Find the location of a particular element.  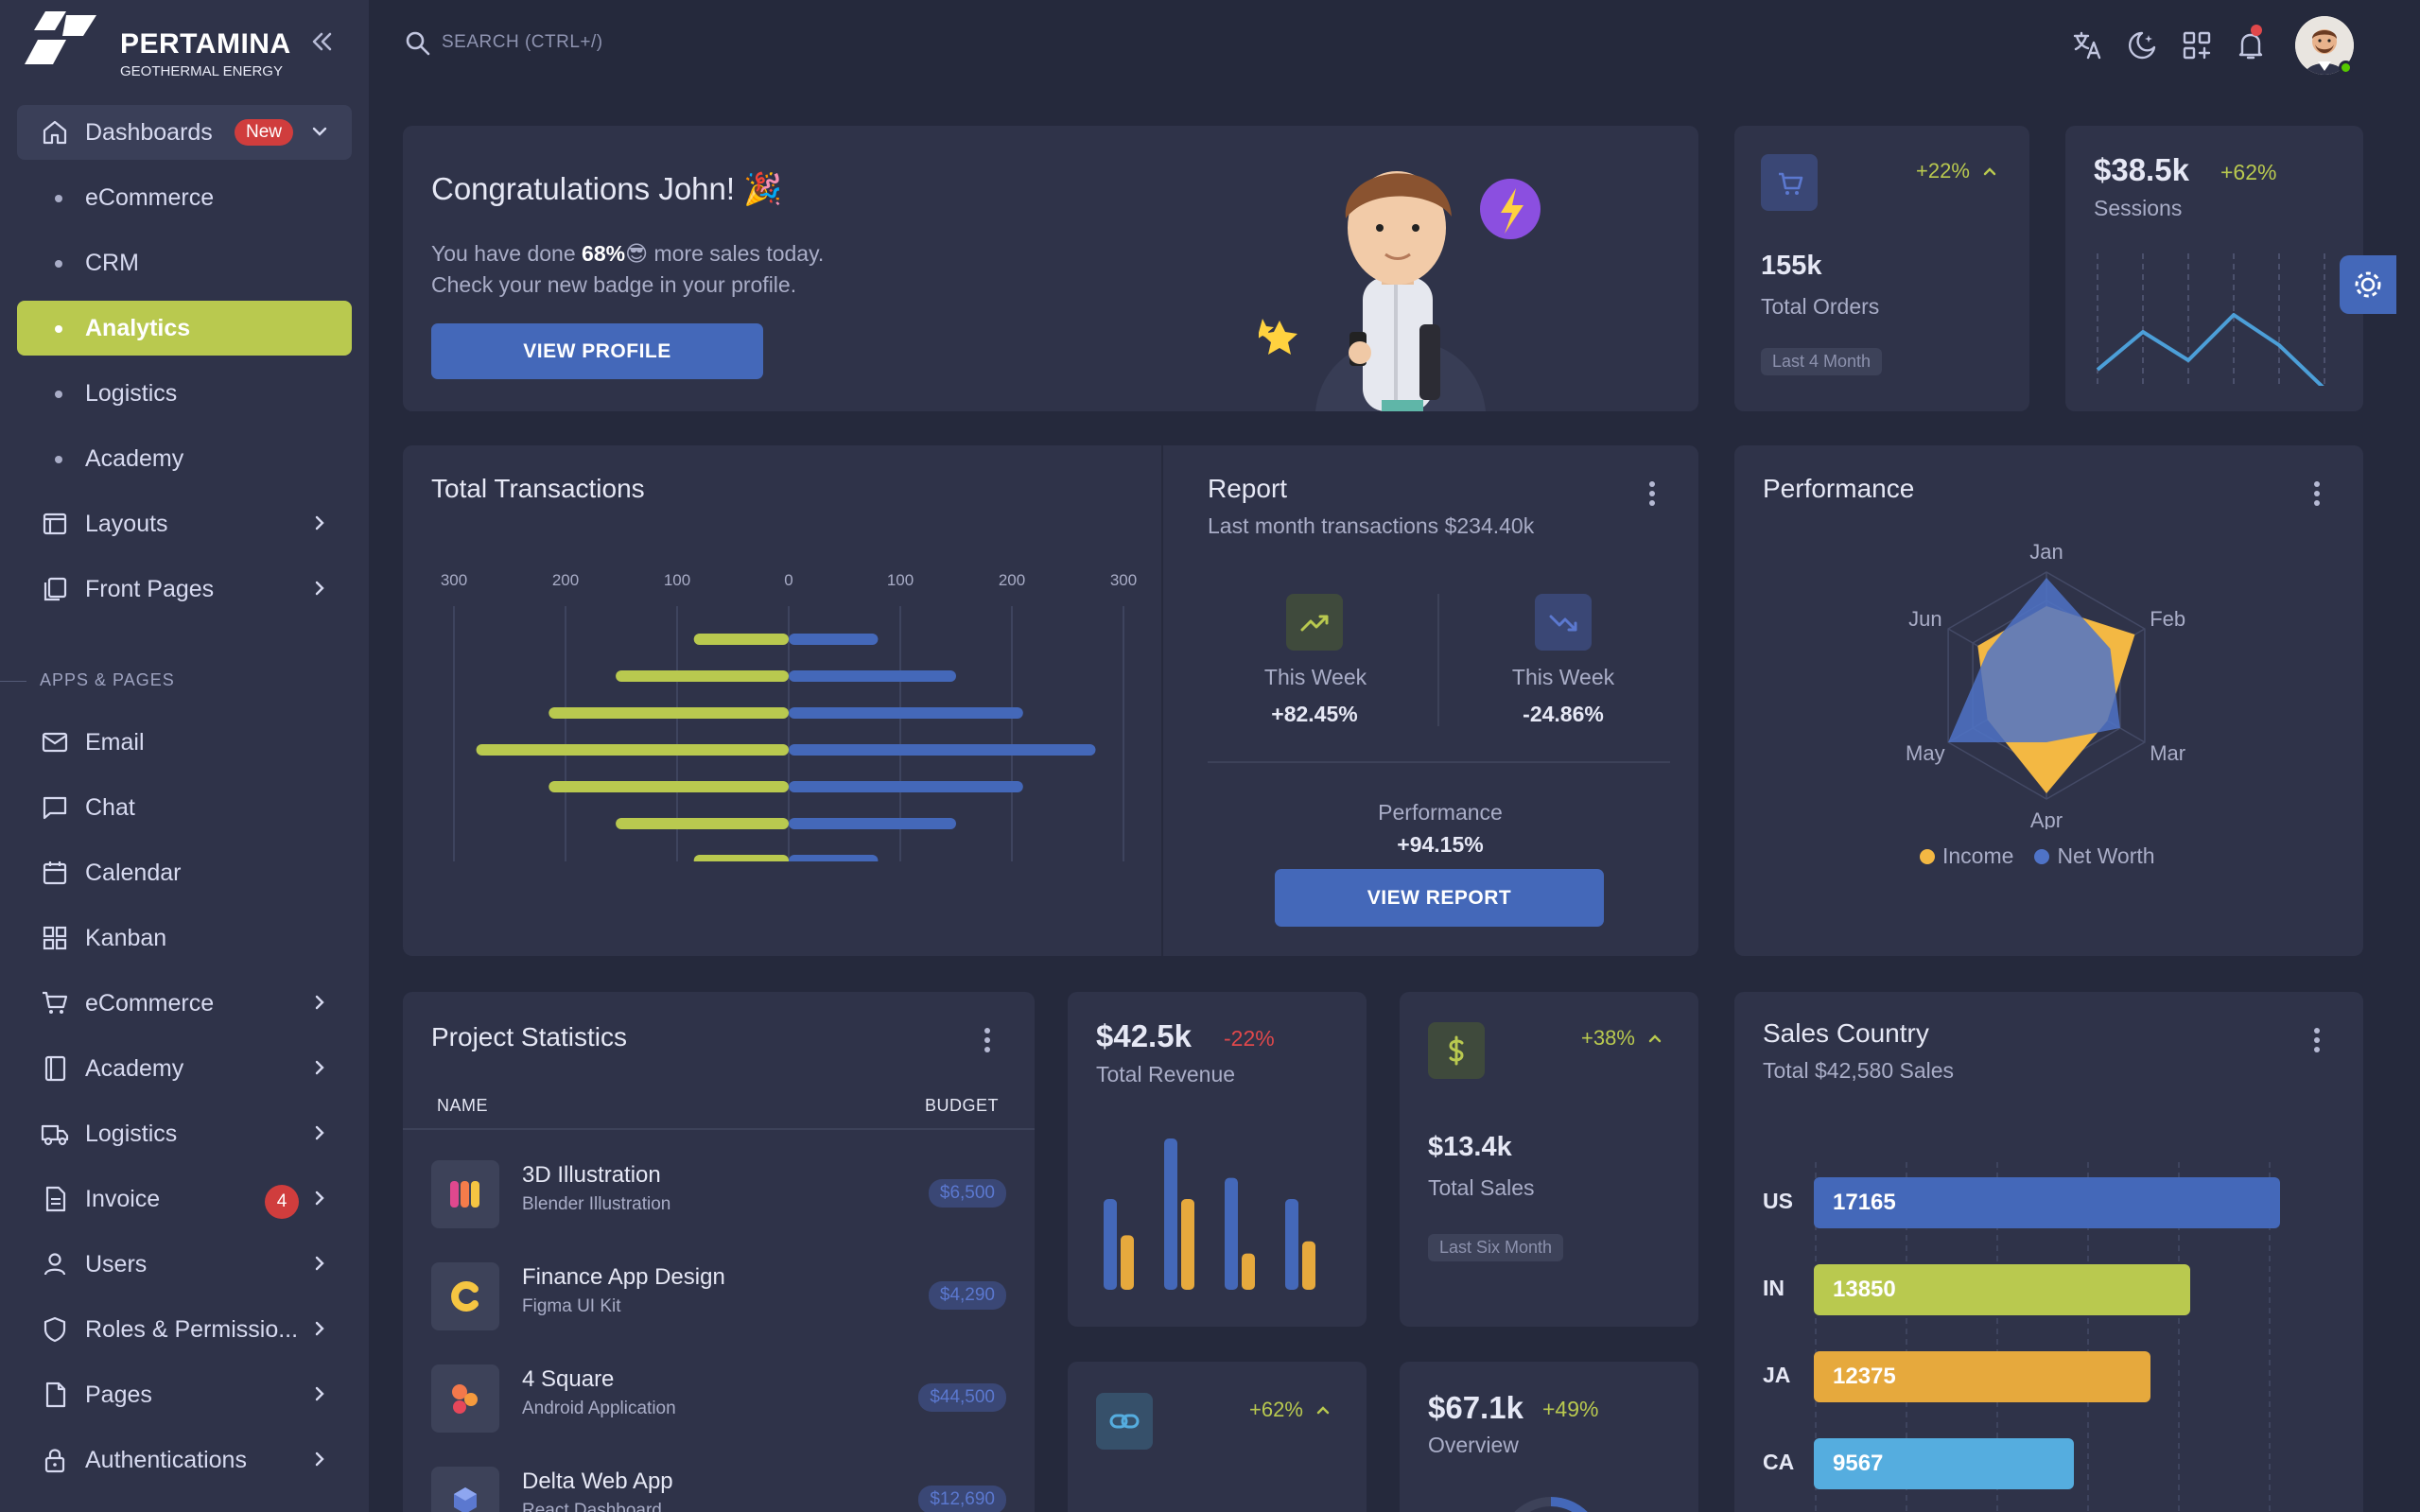

country-bar: 13850 is located at coordinates (2003, 1289).